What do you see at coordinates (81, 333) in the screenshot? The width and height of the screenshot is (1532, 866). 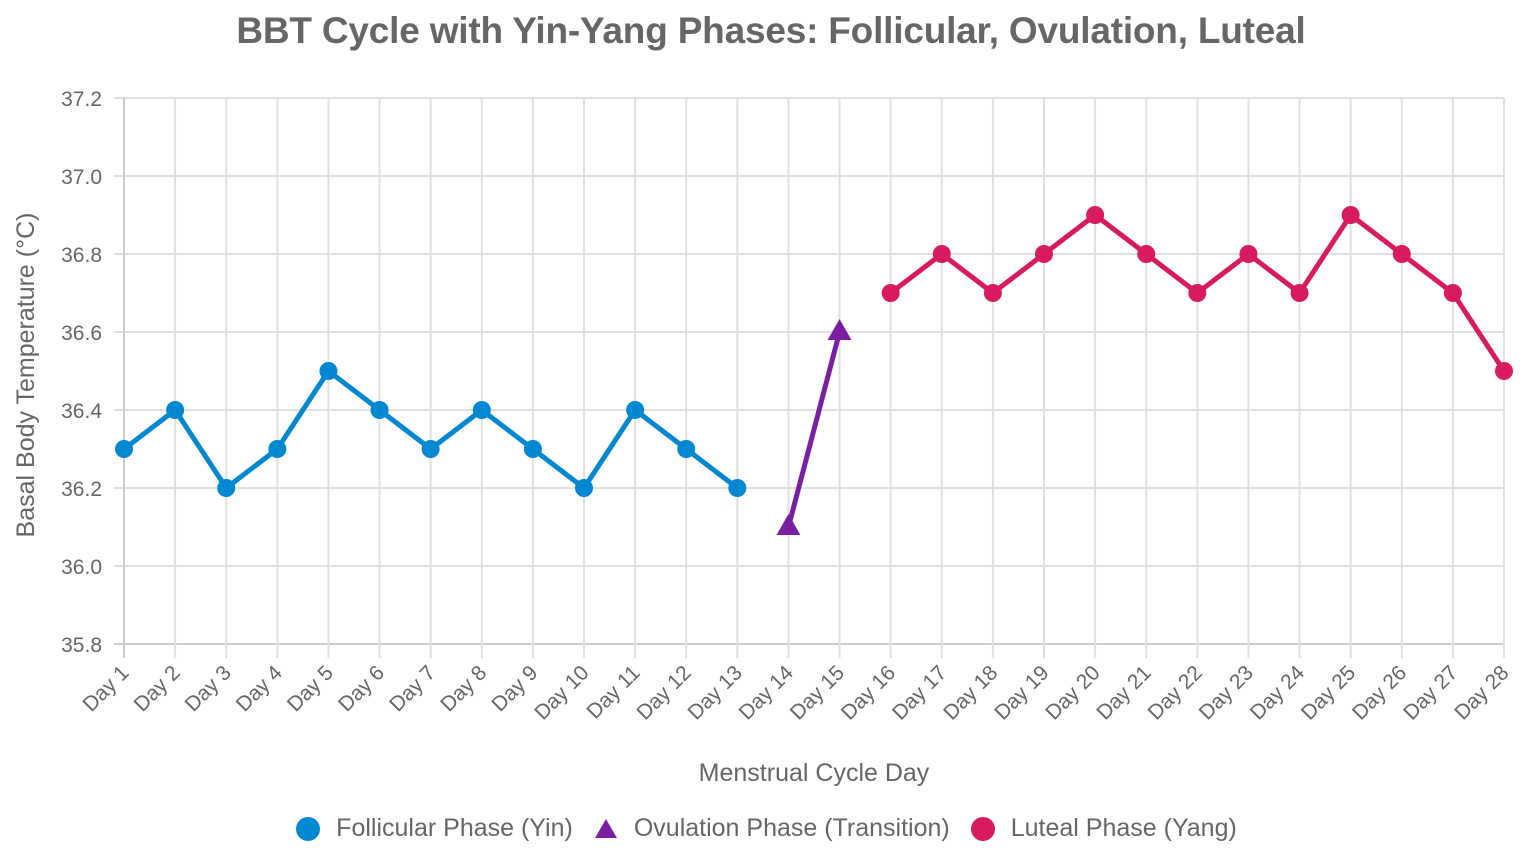 I see `y-tick-label: 36.6` at bounding box center [81, 333].